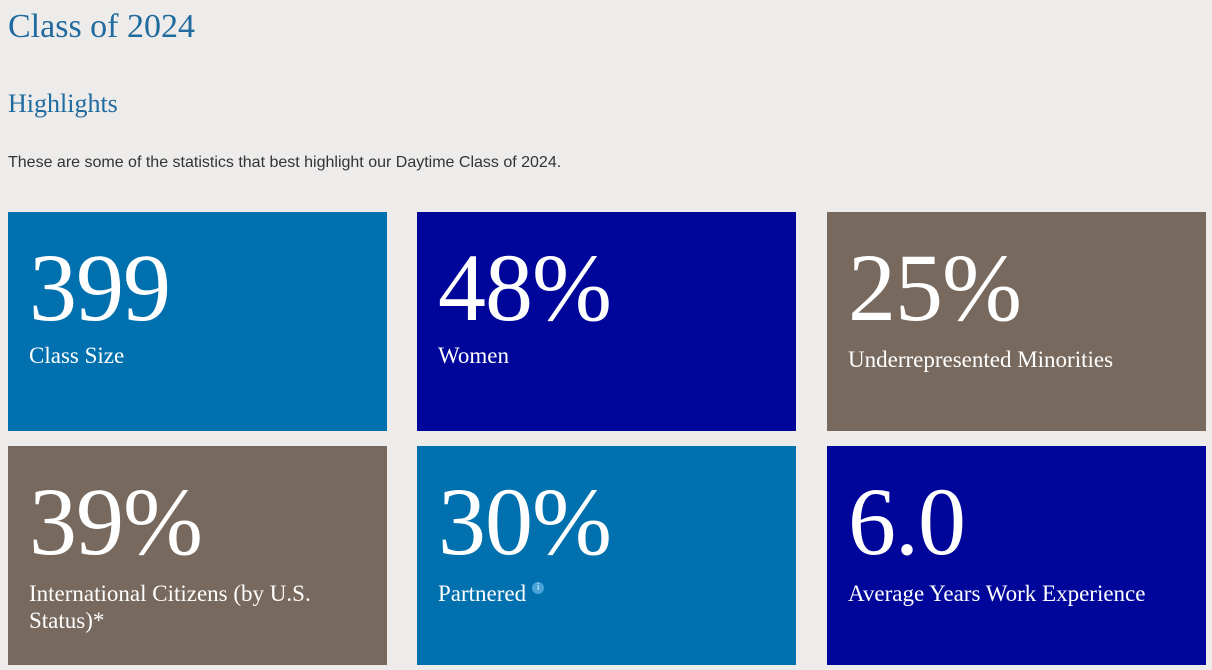 The height and width of the screenshot is (670, 1212). Describe the element at coordinates (997, 593) in the screenshot. I see `stat-label: Average Years Work Experience` at that location.